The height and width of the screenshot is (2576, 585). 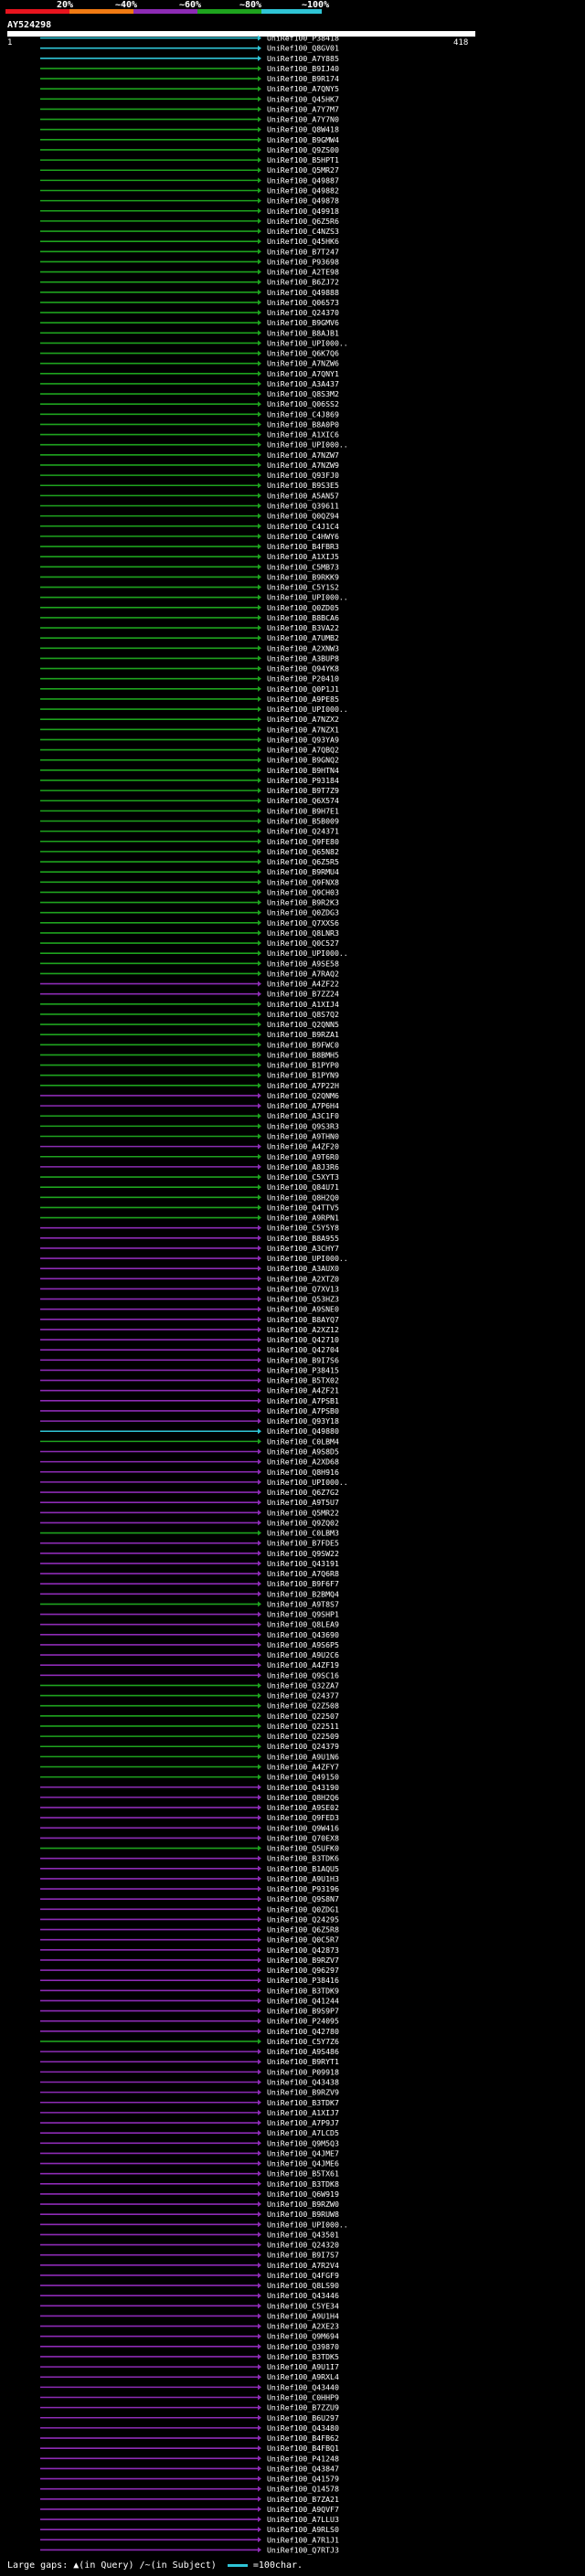 I want to click on hit-label: UniRef100_A7PSB0, so click(x=303, y=1410).